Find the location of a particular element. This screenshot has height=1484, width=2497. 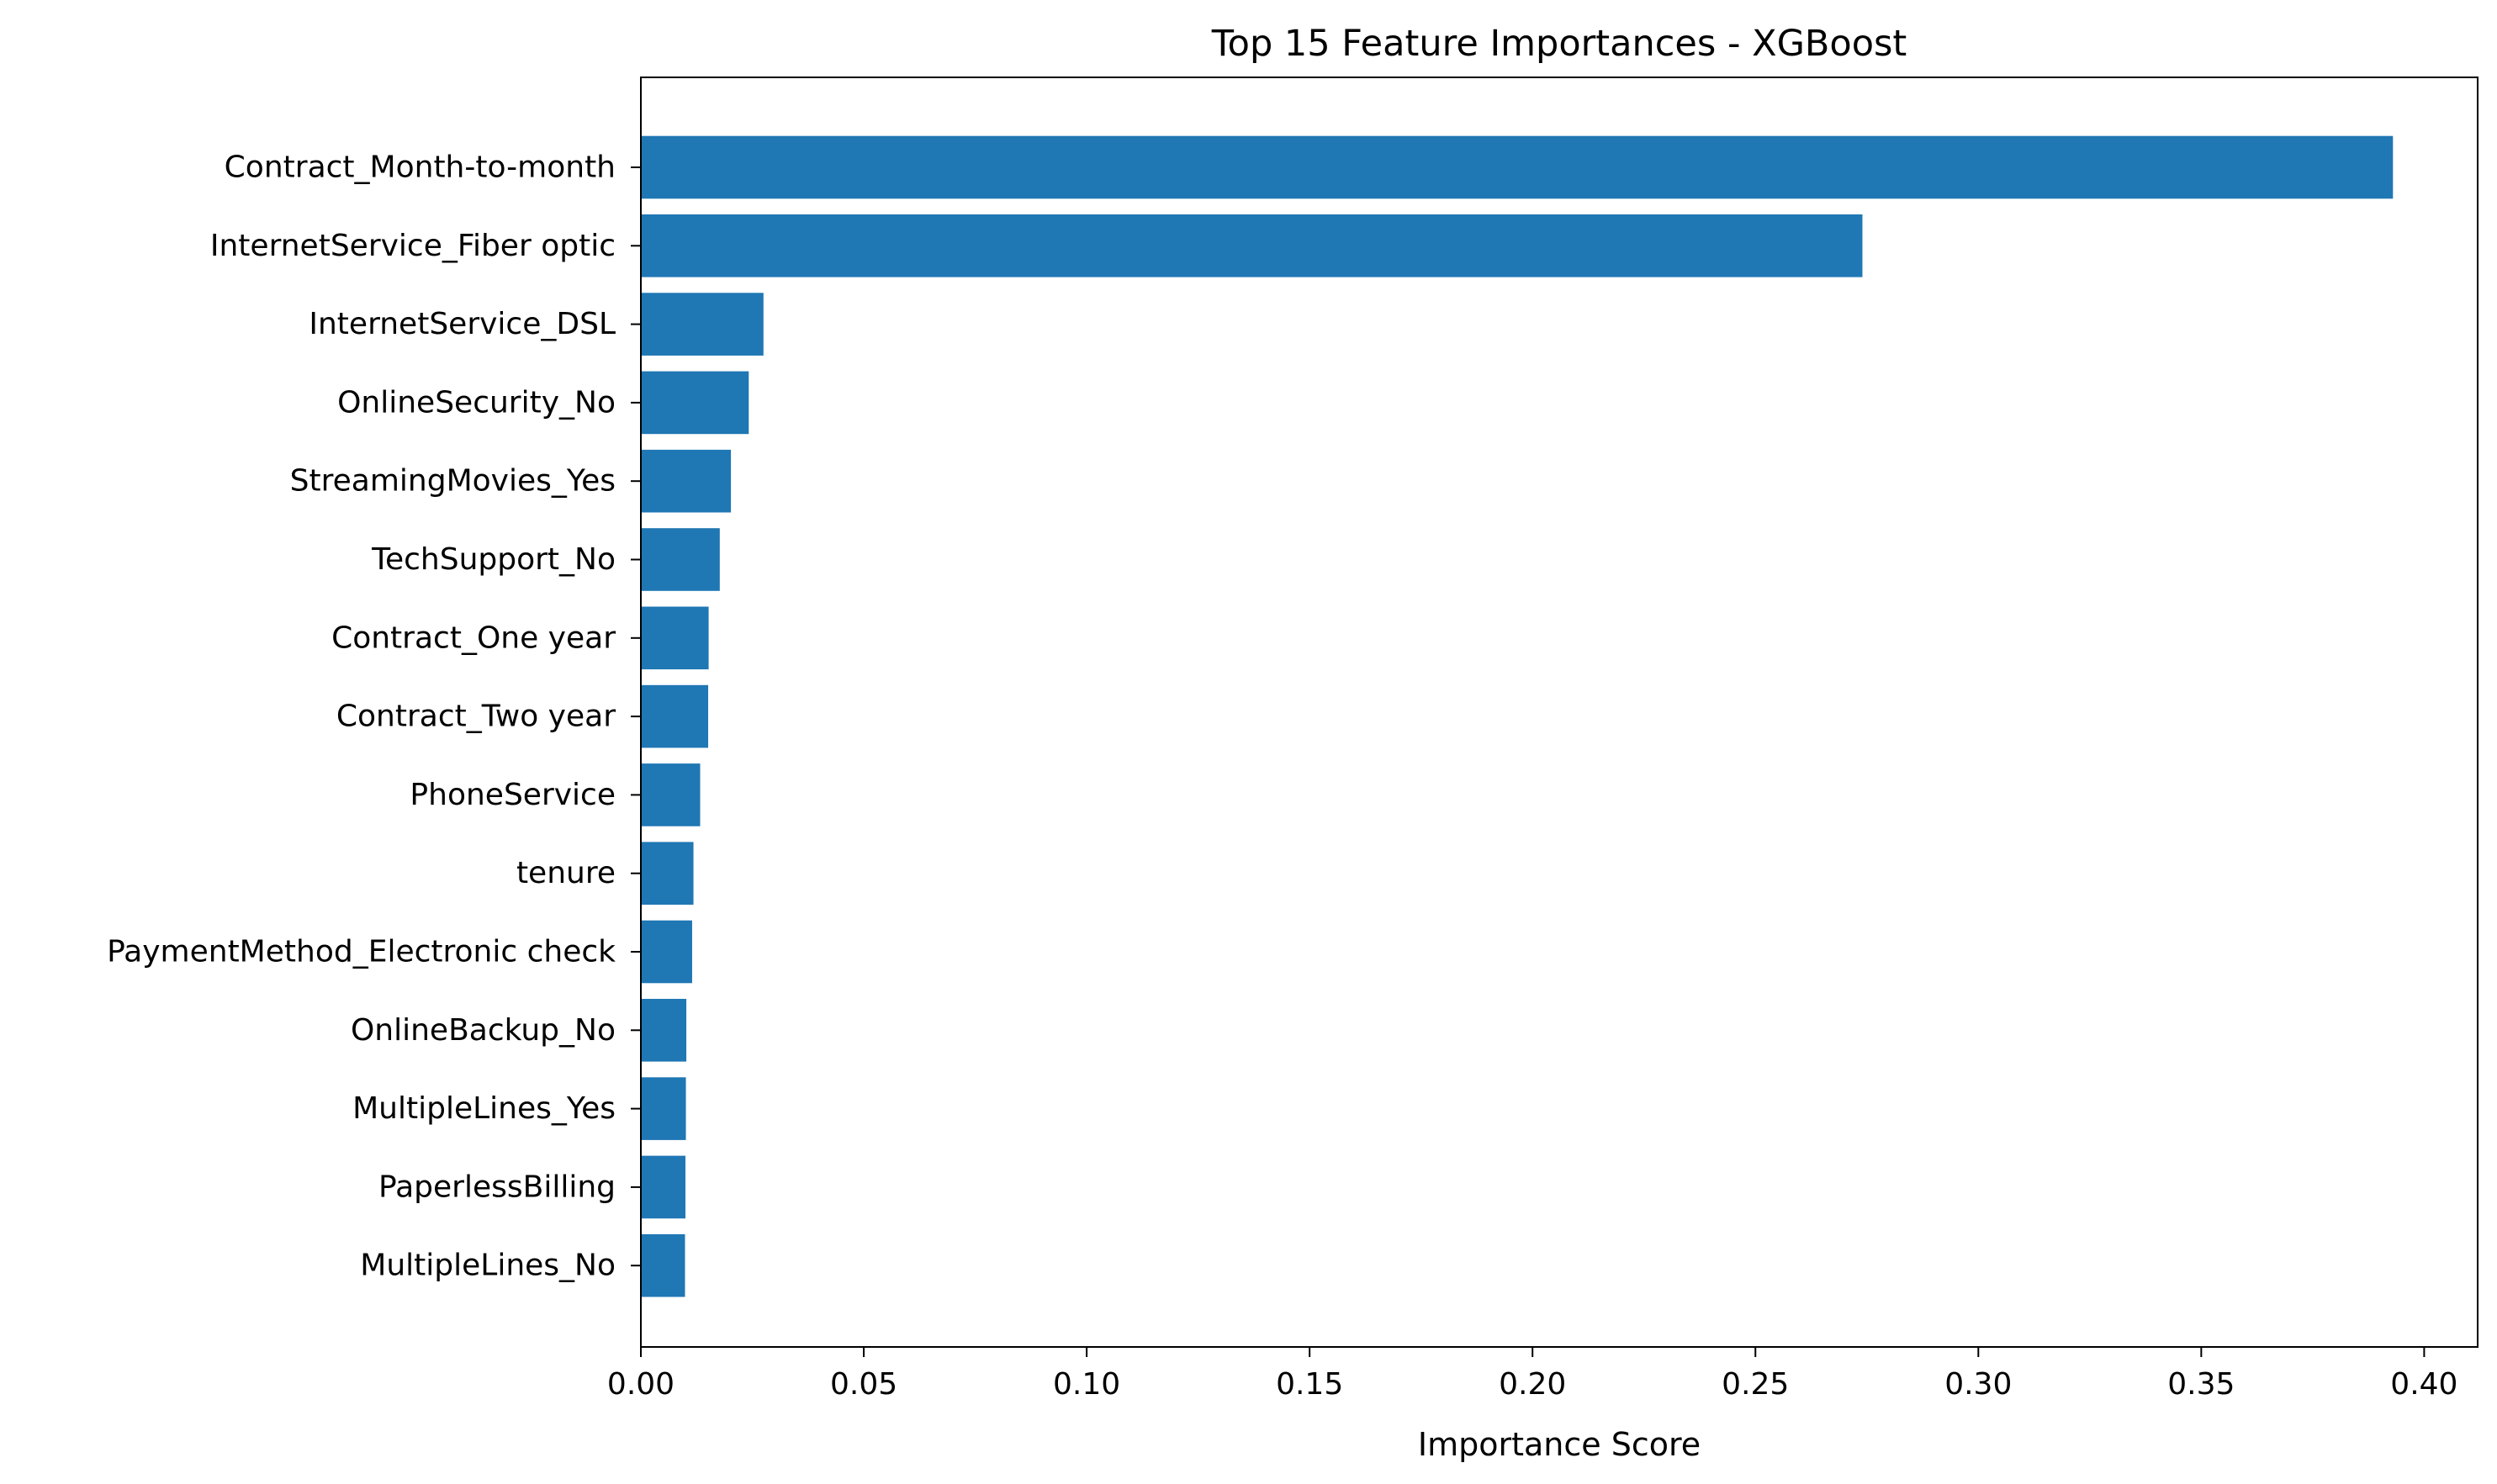

y-tick-label: PaymentMethod_Electronic check is located at coordinates (361, 952).